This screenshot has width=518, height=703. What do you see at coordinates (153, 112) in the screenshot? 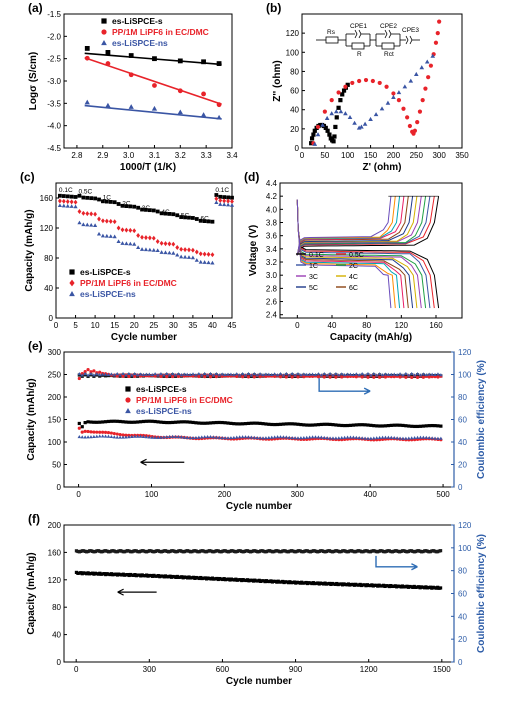
I see `fit-line` at bounding box center [153, 112].